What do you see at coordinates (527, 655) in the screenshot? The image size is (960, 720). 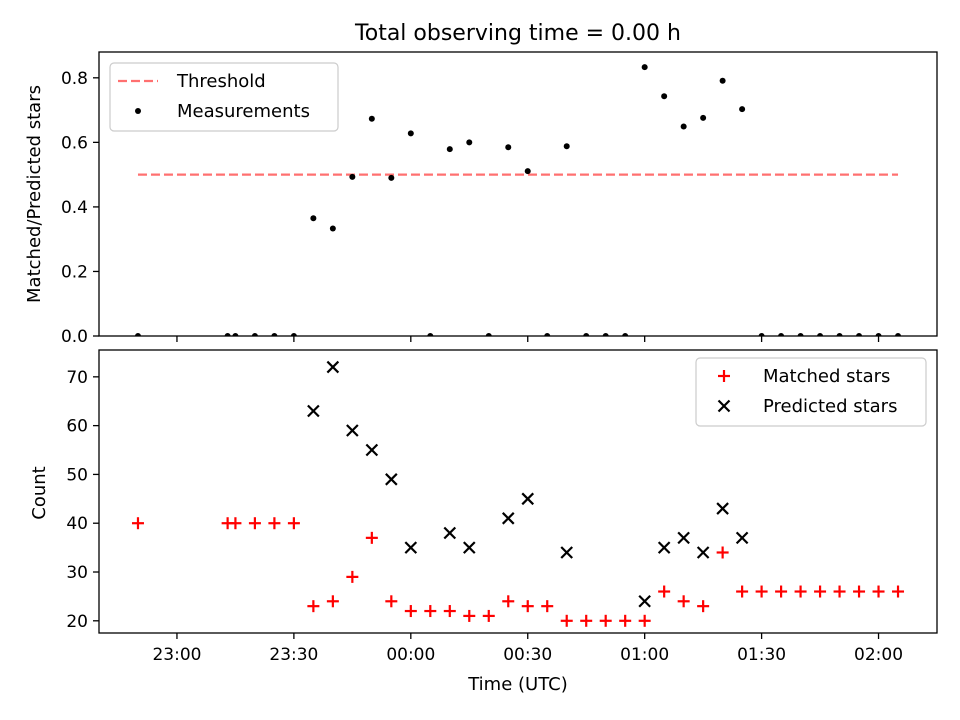 I see `bottom-x-tick-label: 00:30` at bounding box center [527, 655].